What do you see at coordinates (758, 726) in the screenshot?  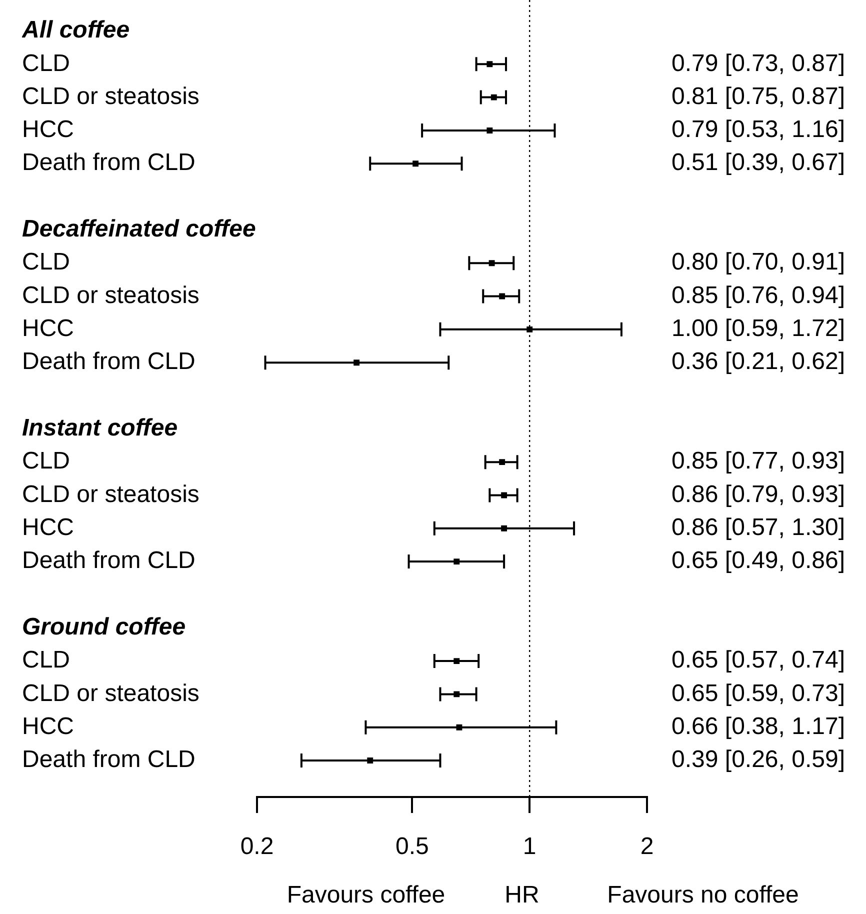 I see `data-label: 0.66 [0.38, 1.17]` at bounding box center [758, 726].